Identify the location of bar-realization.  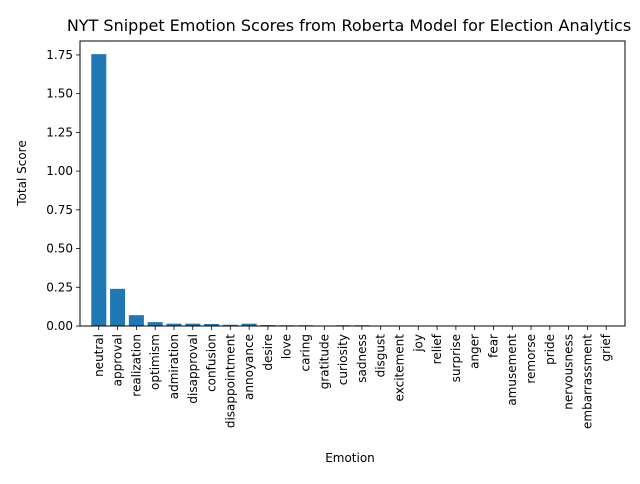
(136, 320).